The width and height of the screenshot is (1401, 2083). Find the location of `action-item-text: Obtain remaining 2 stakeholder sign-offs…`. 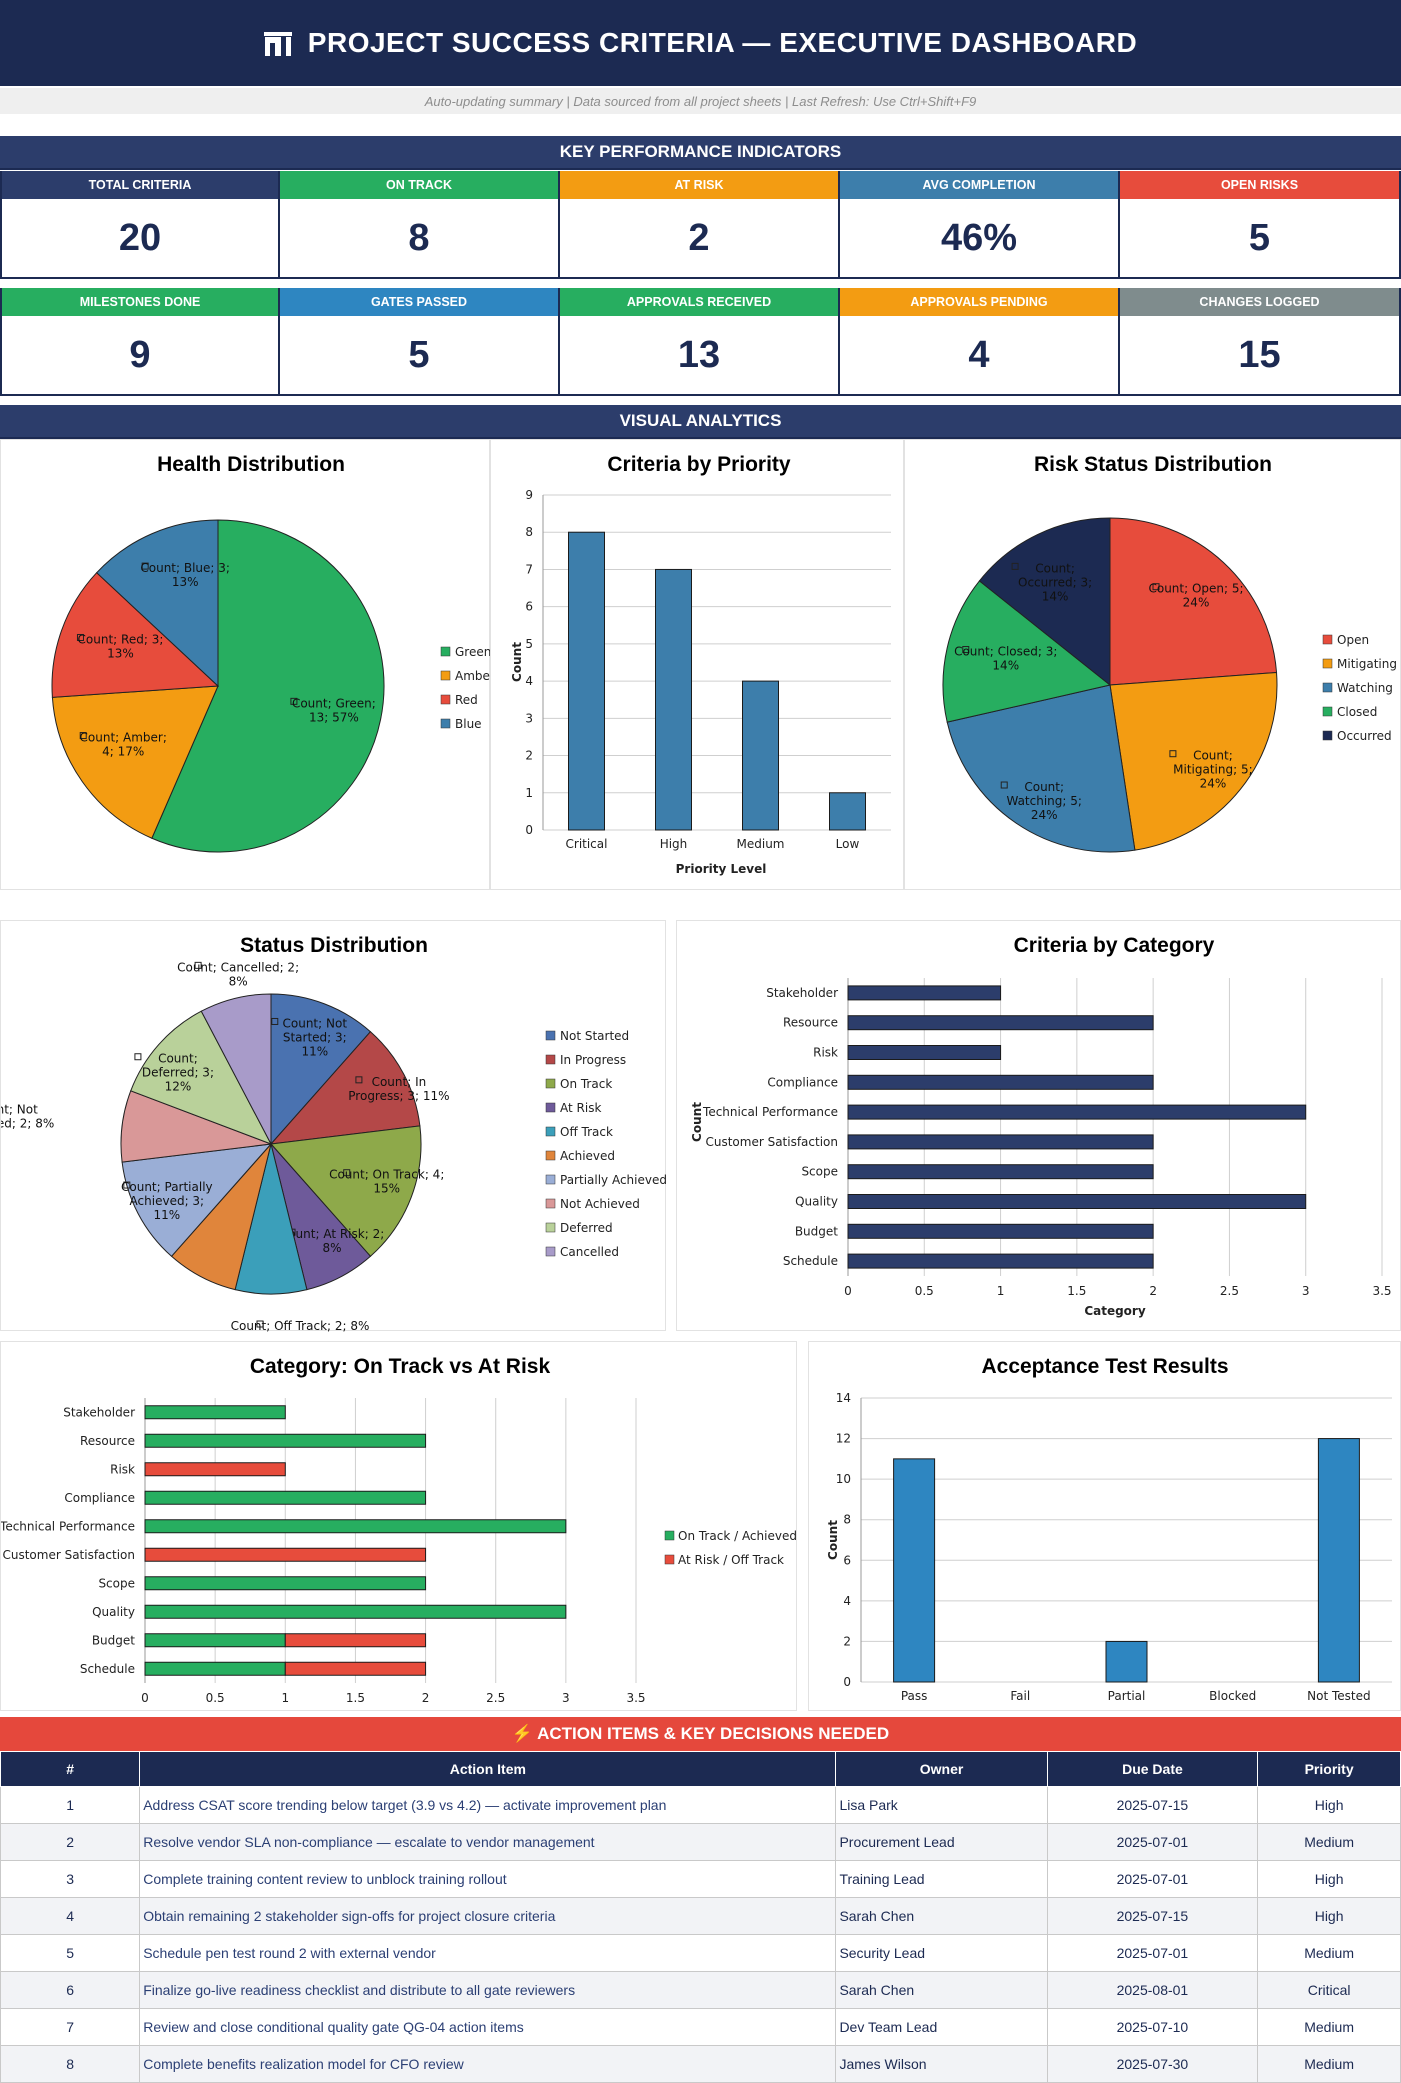

action-item-text: Obtain remaining 2 stakeholder sign-offs… is located at coordinates (488, 1916).